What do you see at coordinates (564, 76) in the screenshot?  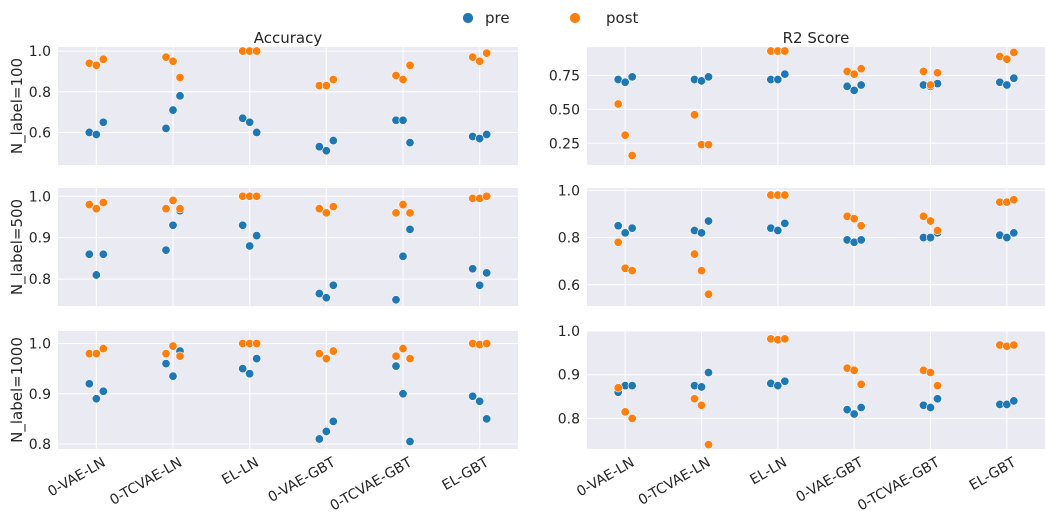 I see `y-tick-label: 0.75` at bounding box center [564, 76].